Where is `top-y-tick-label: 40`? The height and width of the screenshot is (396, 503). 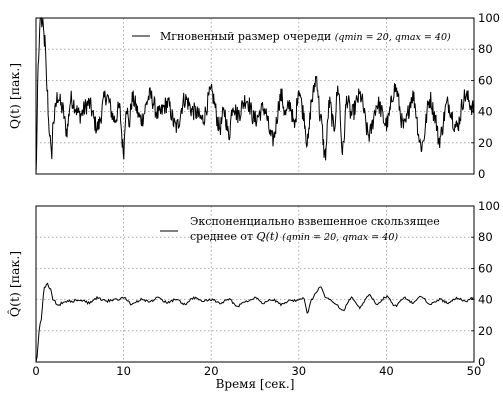 top-y-tick-label: 40 is located at coordinates (485, 112).